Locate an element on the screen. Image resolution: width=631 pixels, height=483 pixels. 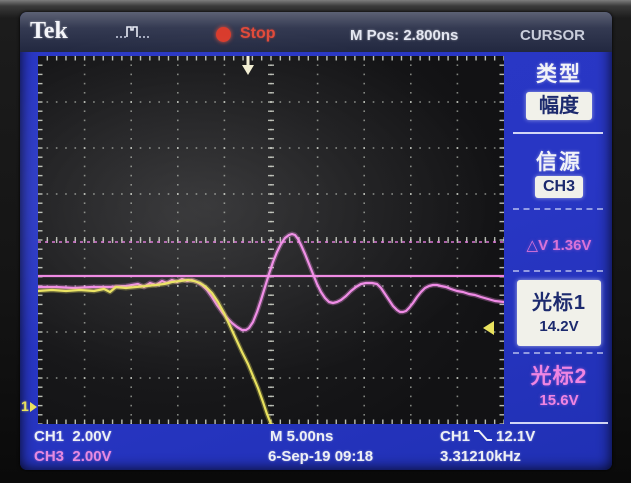
ch1-marker-number: 1 is located at coordinates (25, 406).